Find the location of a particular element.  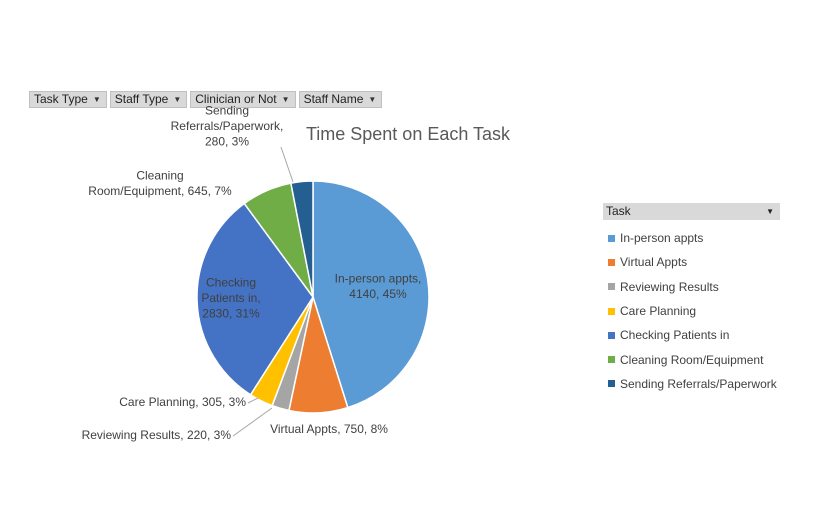

legend-label: Sending Referrals/Paperwork is located at coordinates (698, 383).